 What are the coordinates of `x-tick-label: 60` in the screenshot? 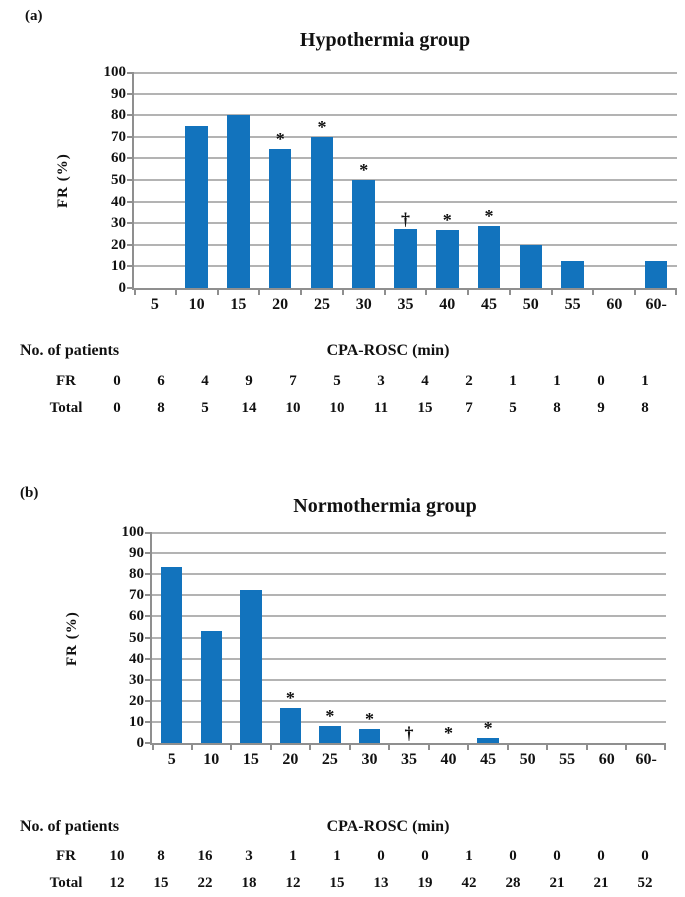 It's located at (606, 759).